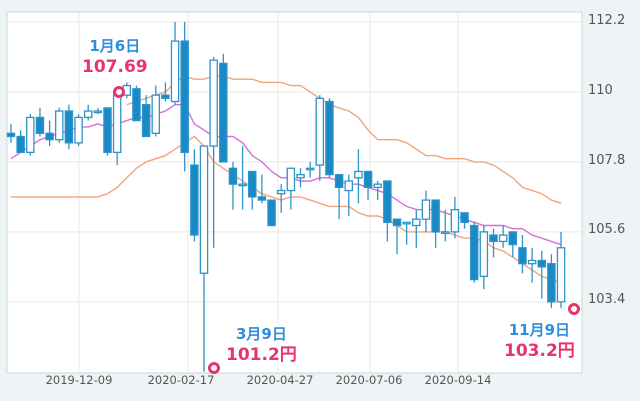 This screenshot has width=640, height=401. Describe the element at coordinates (600, 90) in the screenshot. I see `y-tick-label: 110` at that location.